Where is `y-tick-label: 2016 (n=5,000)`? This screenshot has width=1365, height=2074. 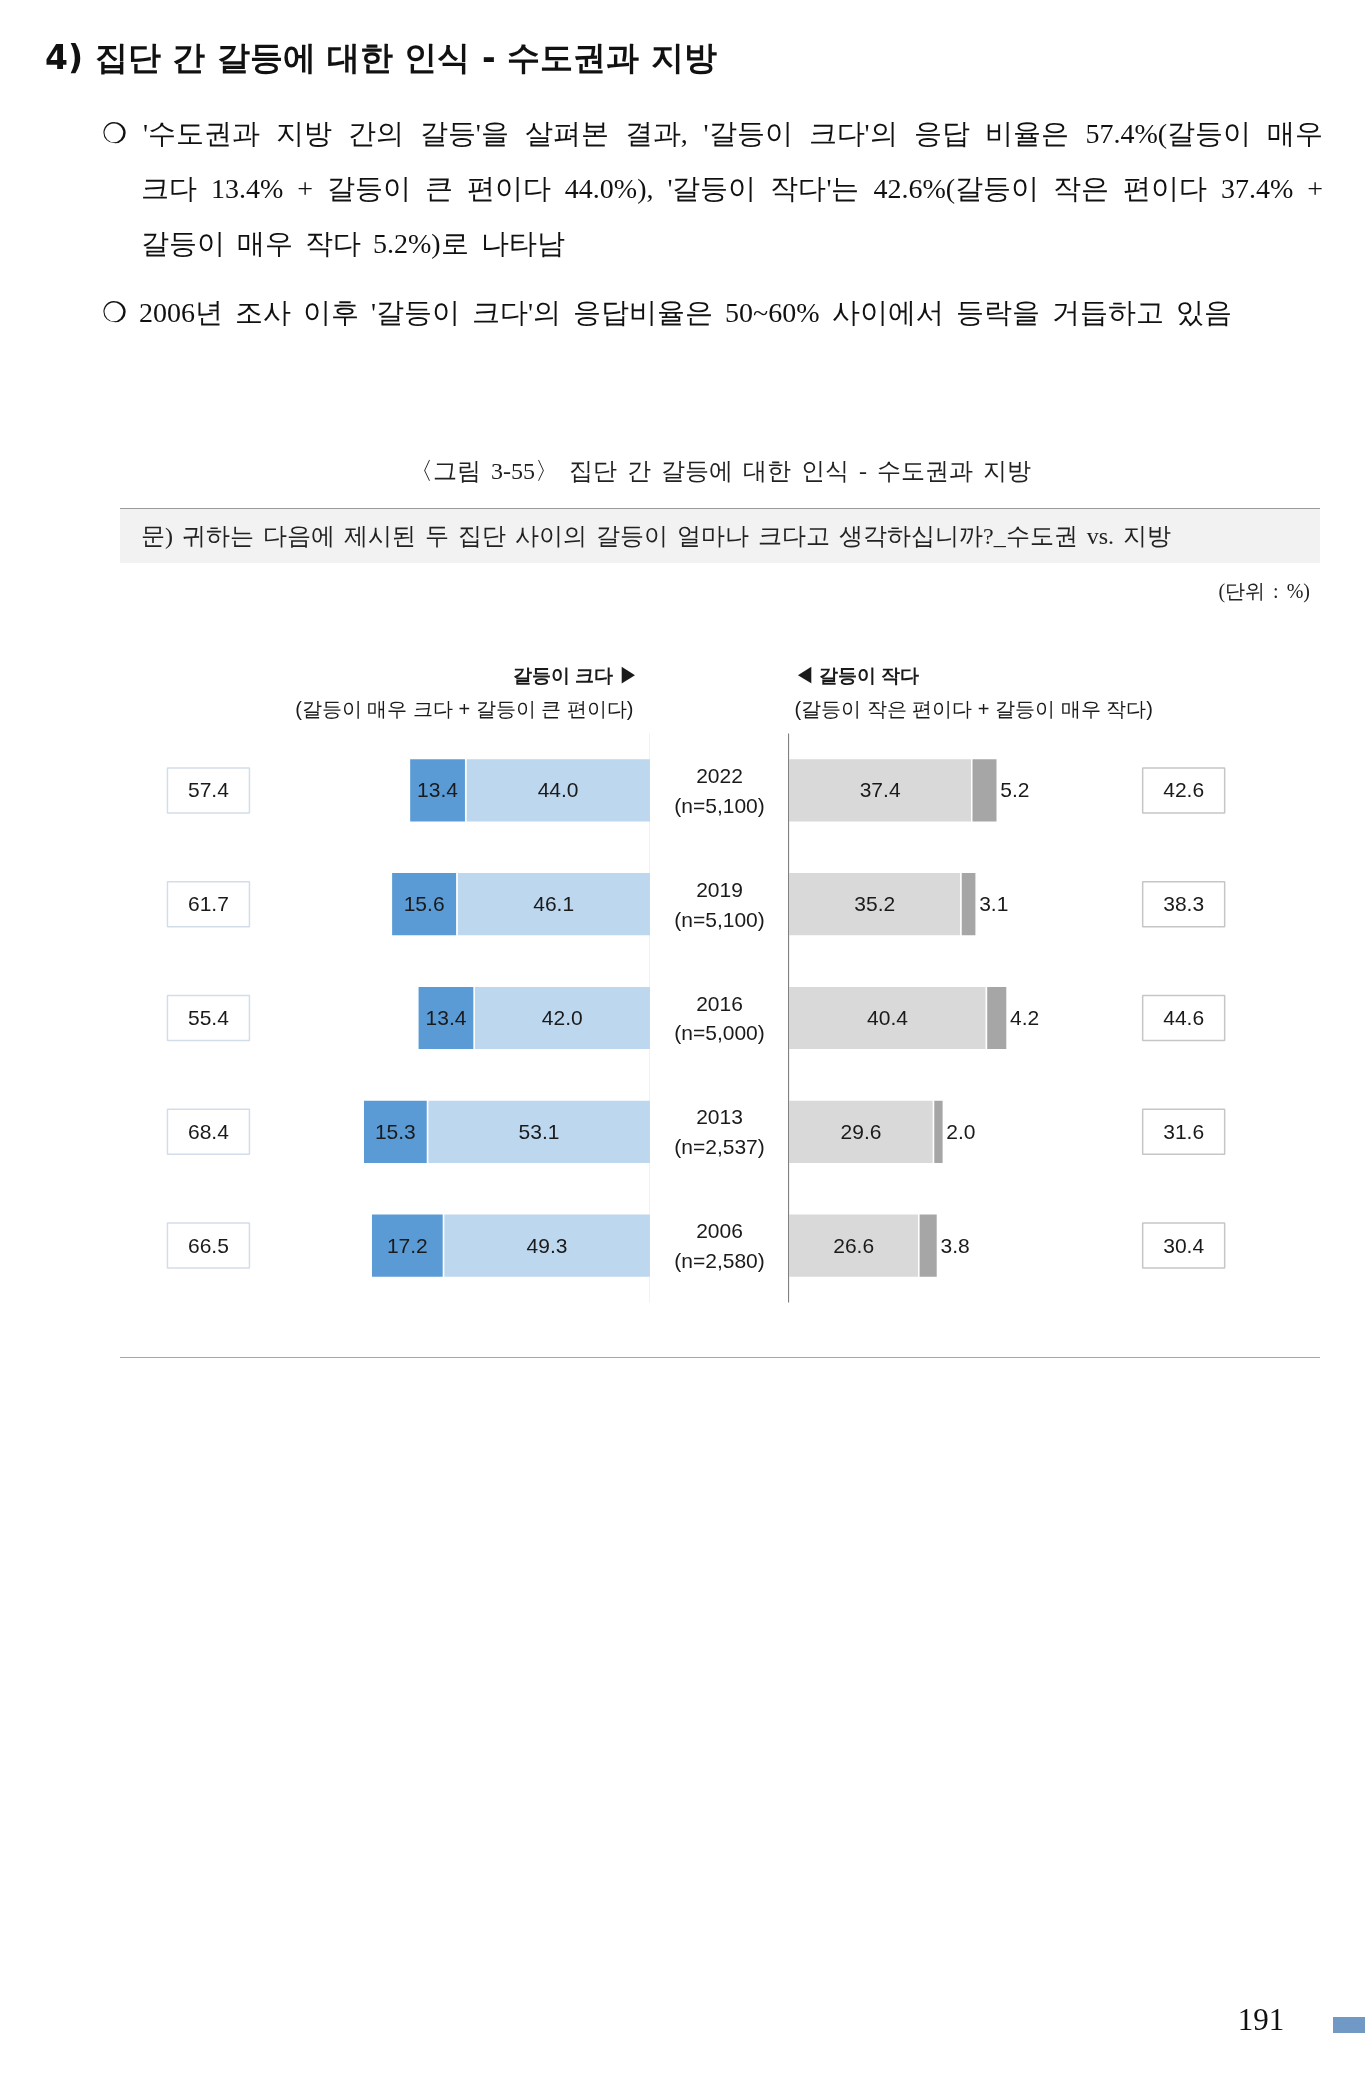
y-tick-label: 2016 (n=5,000) is located at coordinates (719, 1018).